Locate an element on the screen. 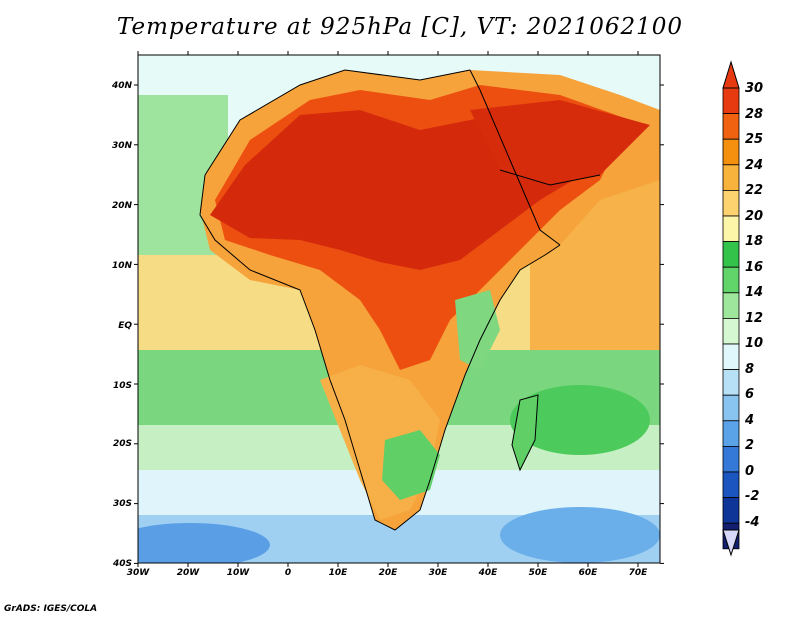 This screenshot has width=800, height=618. colorbar-label: 10 is located at coordinates (754, 343).